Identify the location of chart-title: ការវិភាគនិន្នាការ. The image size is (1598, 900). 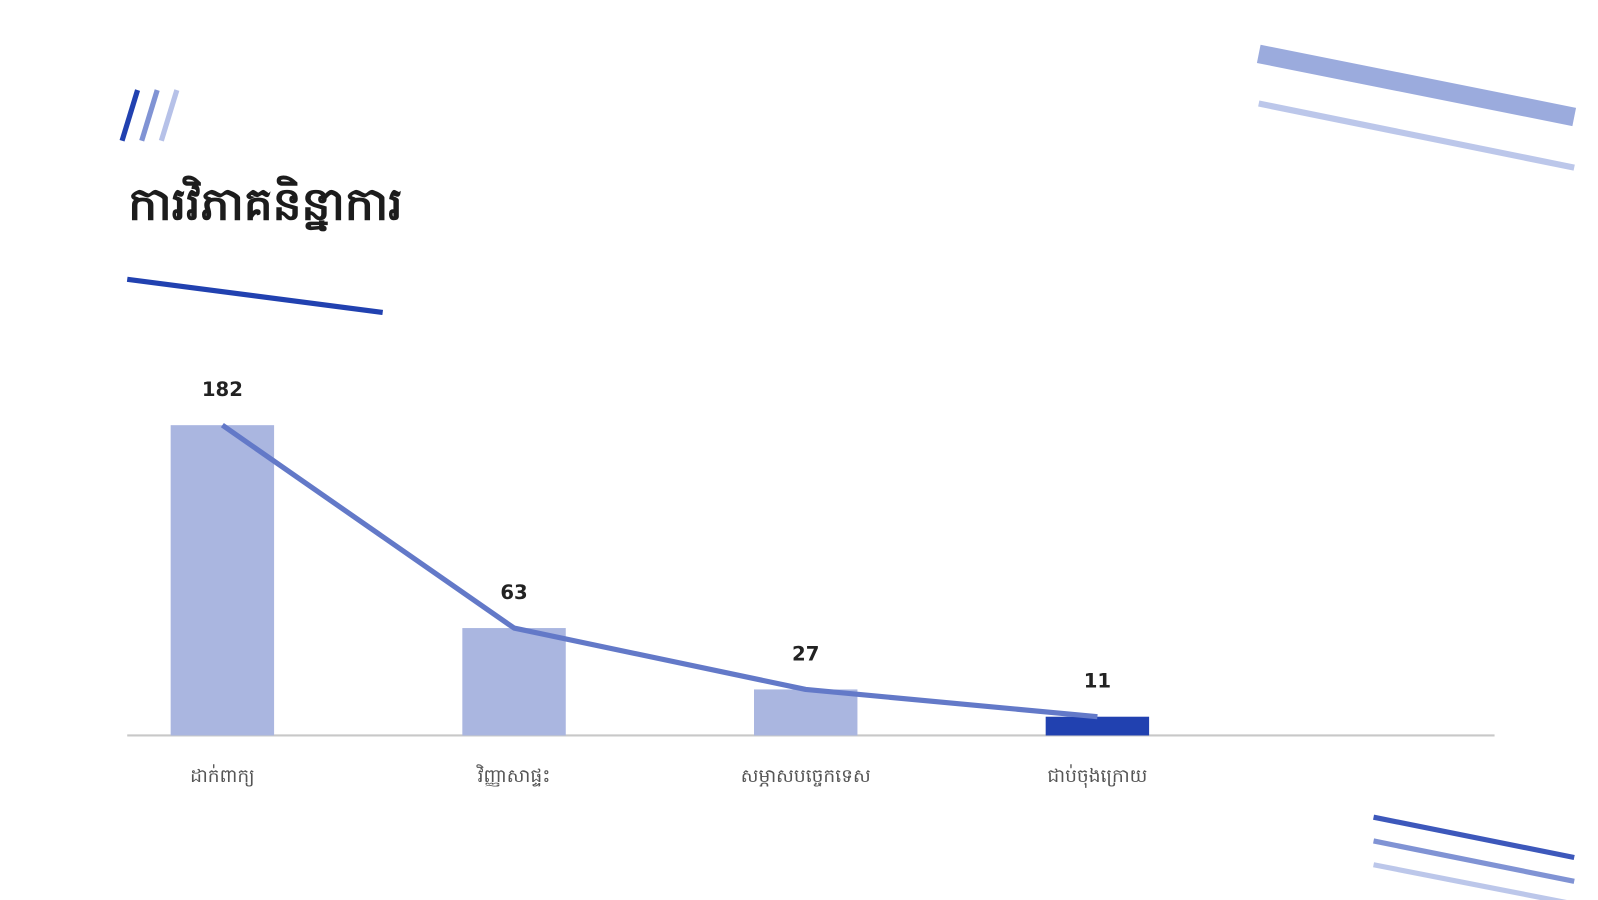
(265, 202).